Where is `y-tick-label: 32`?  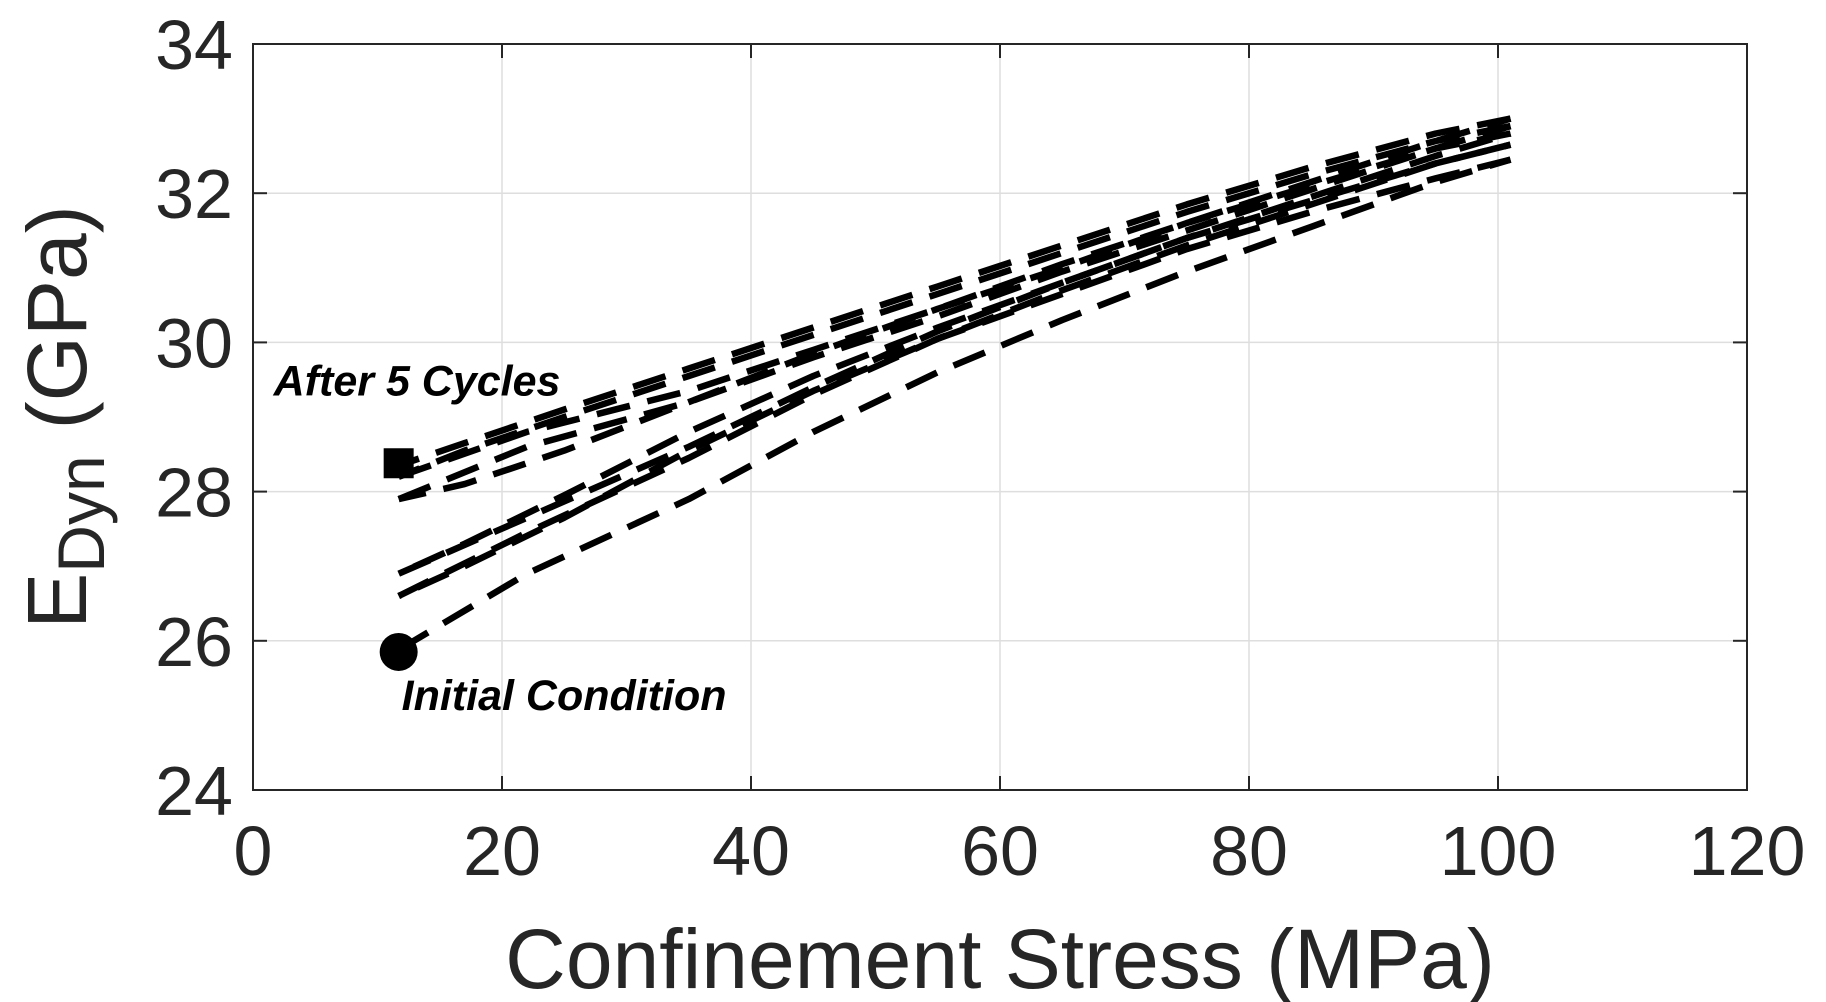 y-tick-label: 32 is located at coordinates (194, 194).